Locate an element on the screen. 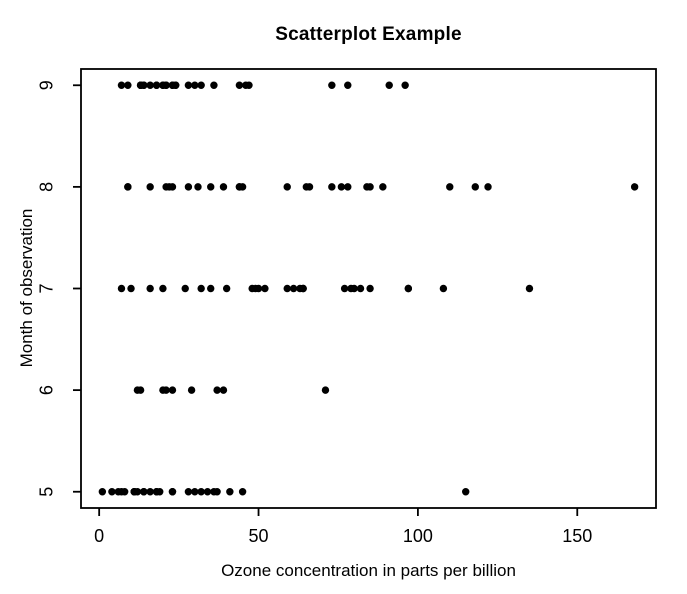 The width and height of the screenshot is (687, 594). x-tick-label: 100 is located at coordinates (418, 536).